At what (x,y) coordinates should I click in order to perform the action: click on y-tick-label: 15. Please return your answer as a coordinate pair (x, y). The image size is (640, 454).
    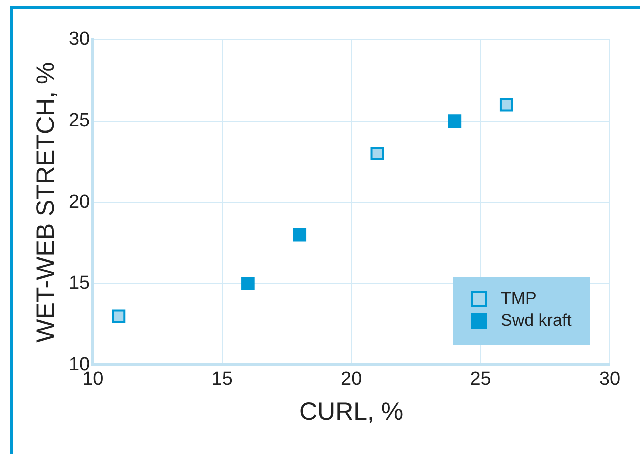
    Looking at the image, I should click on (79, 283).